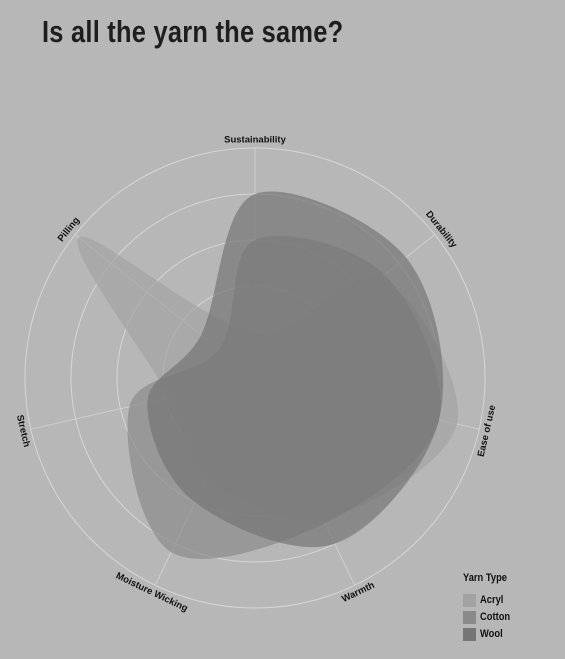 This screenshot has height=659, width=565. Describe the element at coordinates (491, 634) in the screenshot. I see `legend-label: Wool` at that location.